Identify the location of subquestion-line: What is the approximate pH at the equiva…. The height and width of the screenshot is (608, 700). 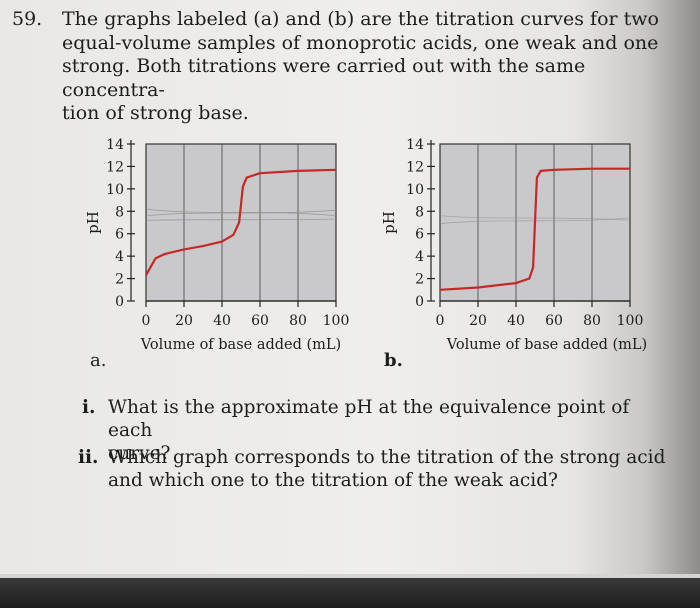
(369, 419).